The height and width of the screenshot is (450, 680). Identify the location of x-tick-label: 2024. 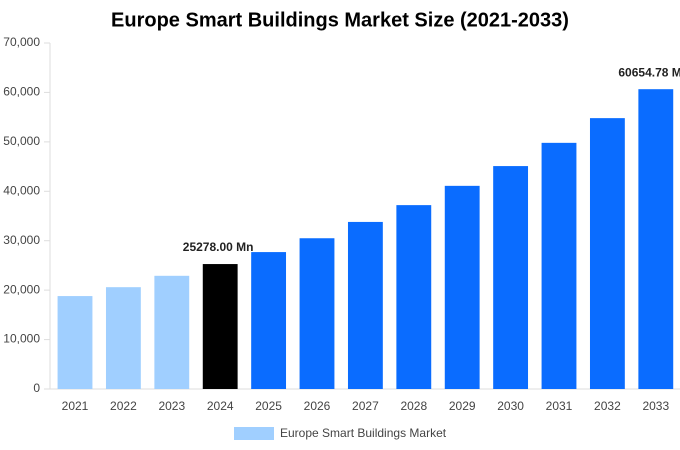
(220, 406).